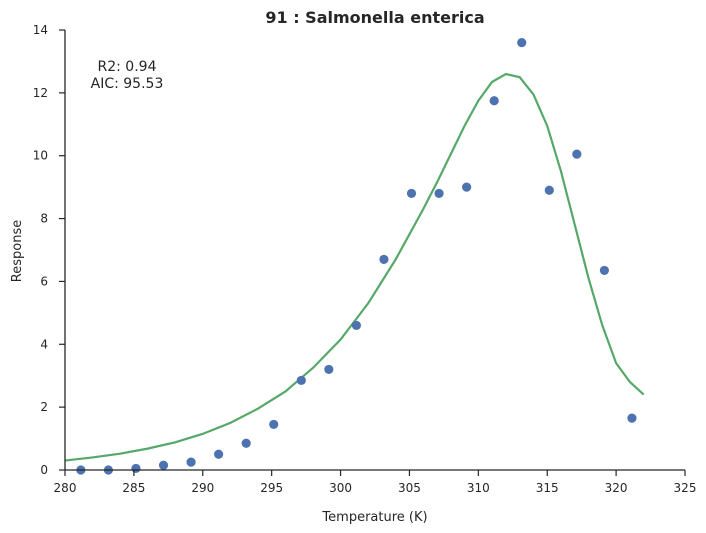 The image size is (706, 533). What do you see at coordinates (127, 84) in the screenshot?
I see `aic-annotation: AIC: 95.53` at bounding box center [127, 84].